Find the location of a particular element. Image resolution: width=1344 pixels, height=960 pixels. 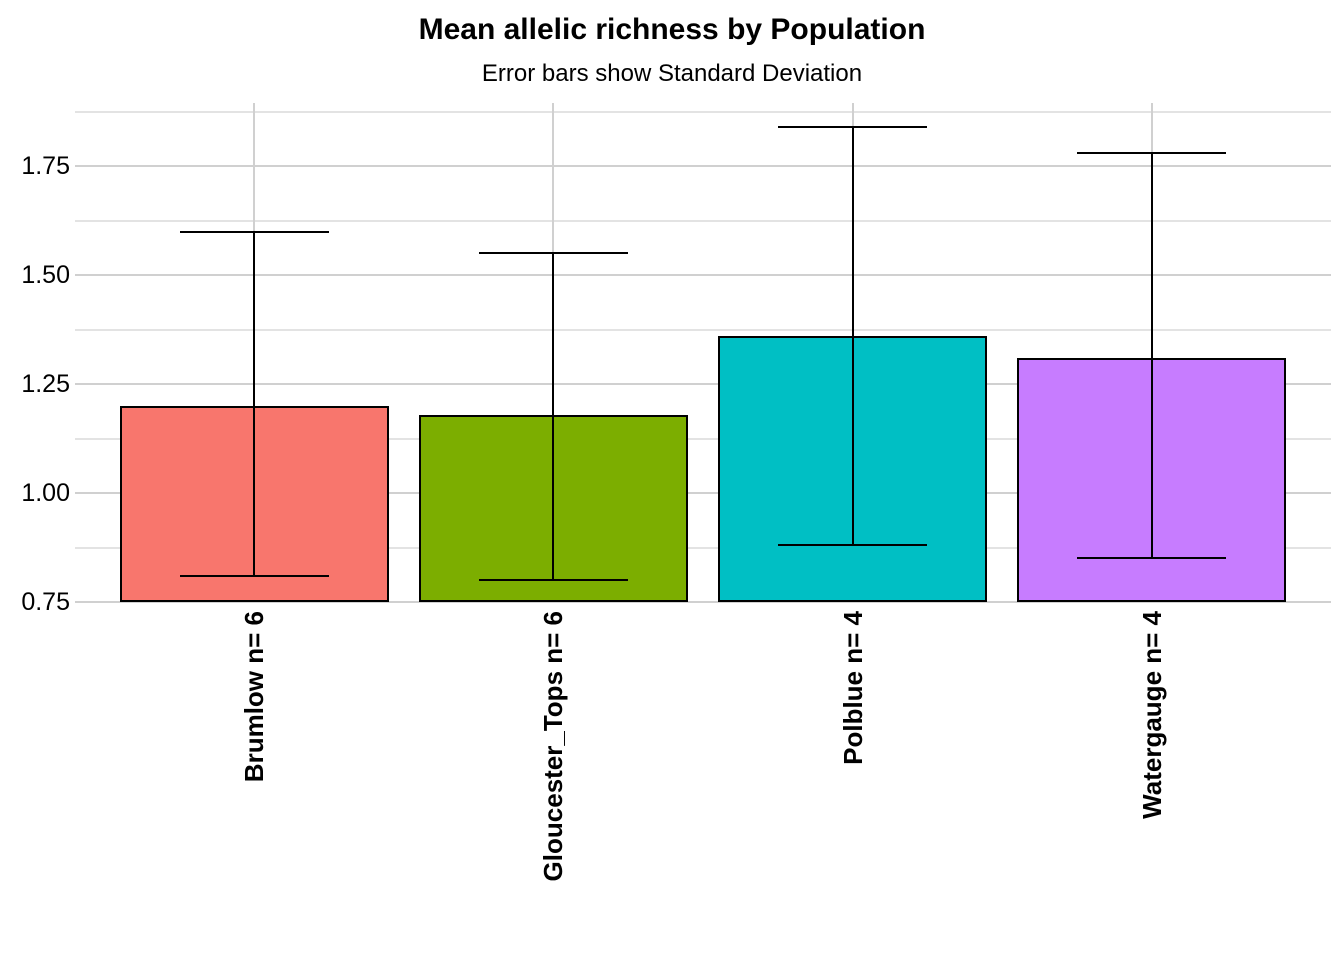

y-tick-label-1-50: 1.50 is located at coordinates (45, 275).